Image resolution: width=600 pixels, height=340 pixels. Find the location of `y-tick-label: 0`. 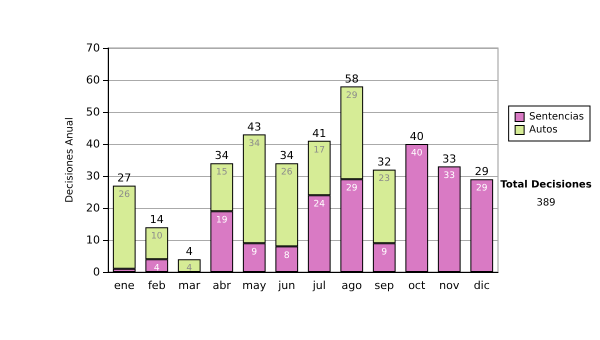

y-tick-label: 0 is located at coordinates (96, 272).